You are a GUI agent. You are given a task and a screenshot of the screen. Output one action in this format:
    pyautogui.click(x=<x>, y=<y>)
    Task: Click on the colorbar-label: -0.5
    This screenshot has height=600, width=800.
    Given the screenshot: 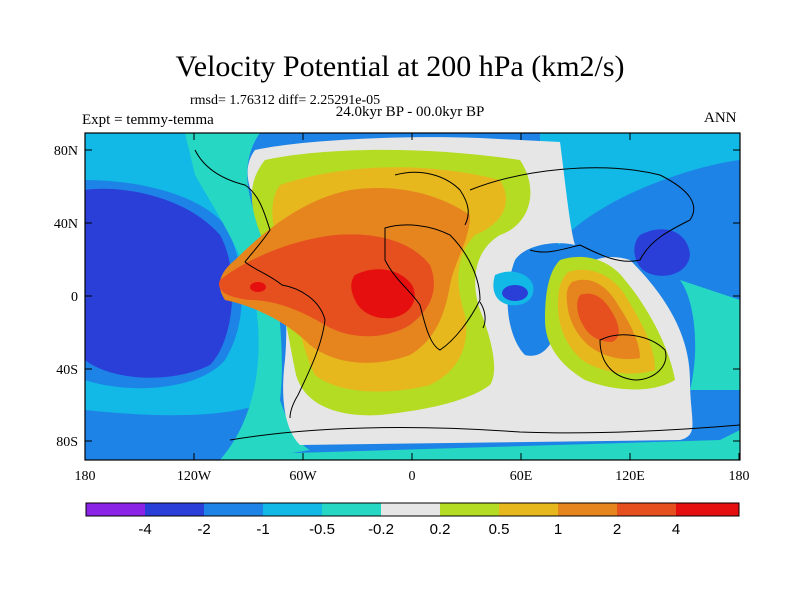 What is the action you would take?
    pyautogui.click(x=322, y=529)
    